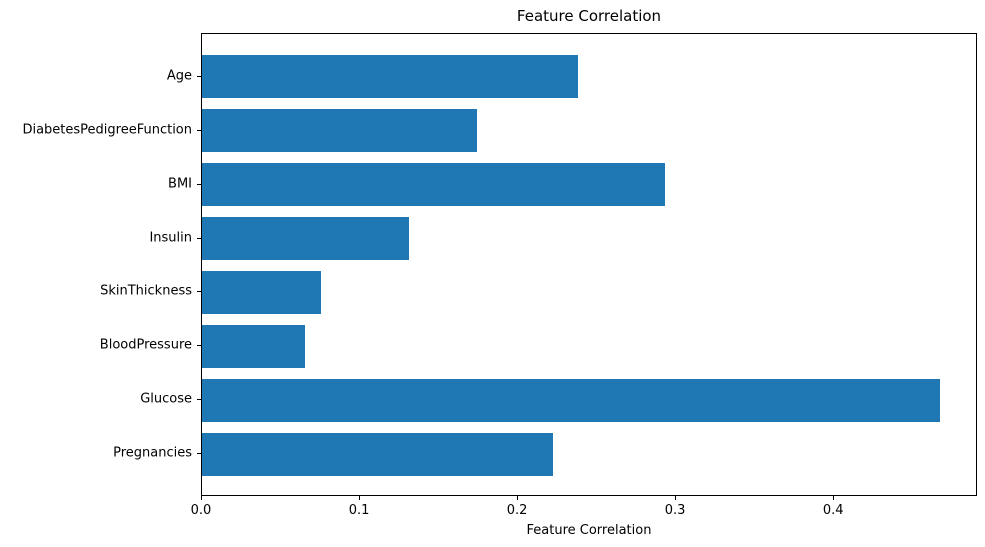  Describe the element at coordinates (571, 400) in the screenshot. I see `bar-glucose` at that location.